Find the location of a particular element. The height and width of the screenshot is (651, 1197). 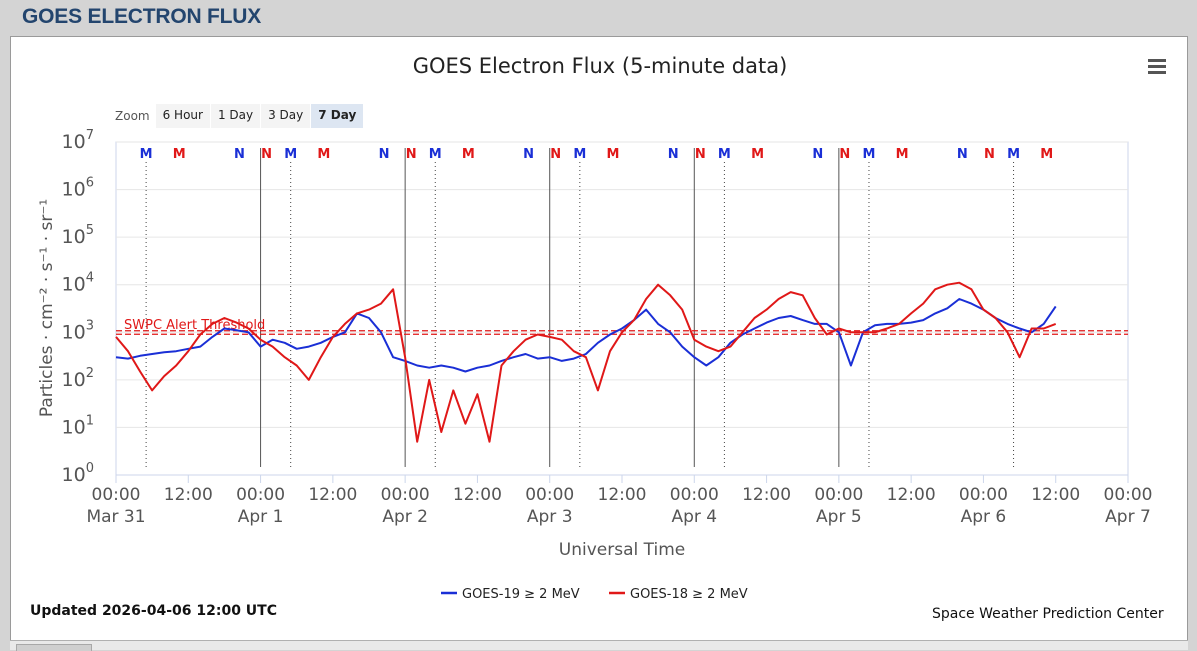

zoom-1-day-button: 1 Day is located at coordinates (235, 116).